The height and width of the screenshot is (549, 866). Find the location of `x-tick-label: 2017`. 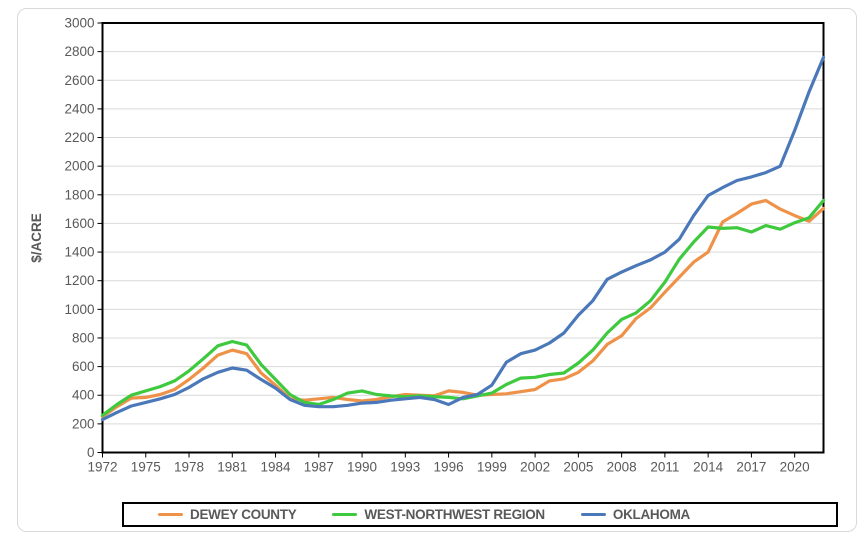

x-tick-label: 2017 is located at coordinates (751, 467).